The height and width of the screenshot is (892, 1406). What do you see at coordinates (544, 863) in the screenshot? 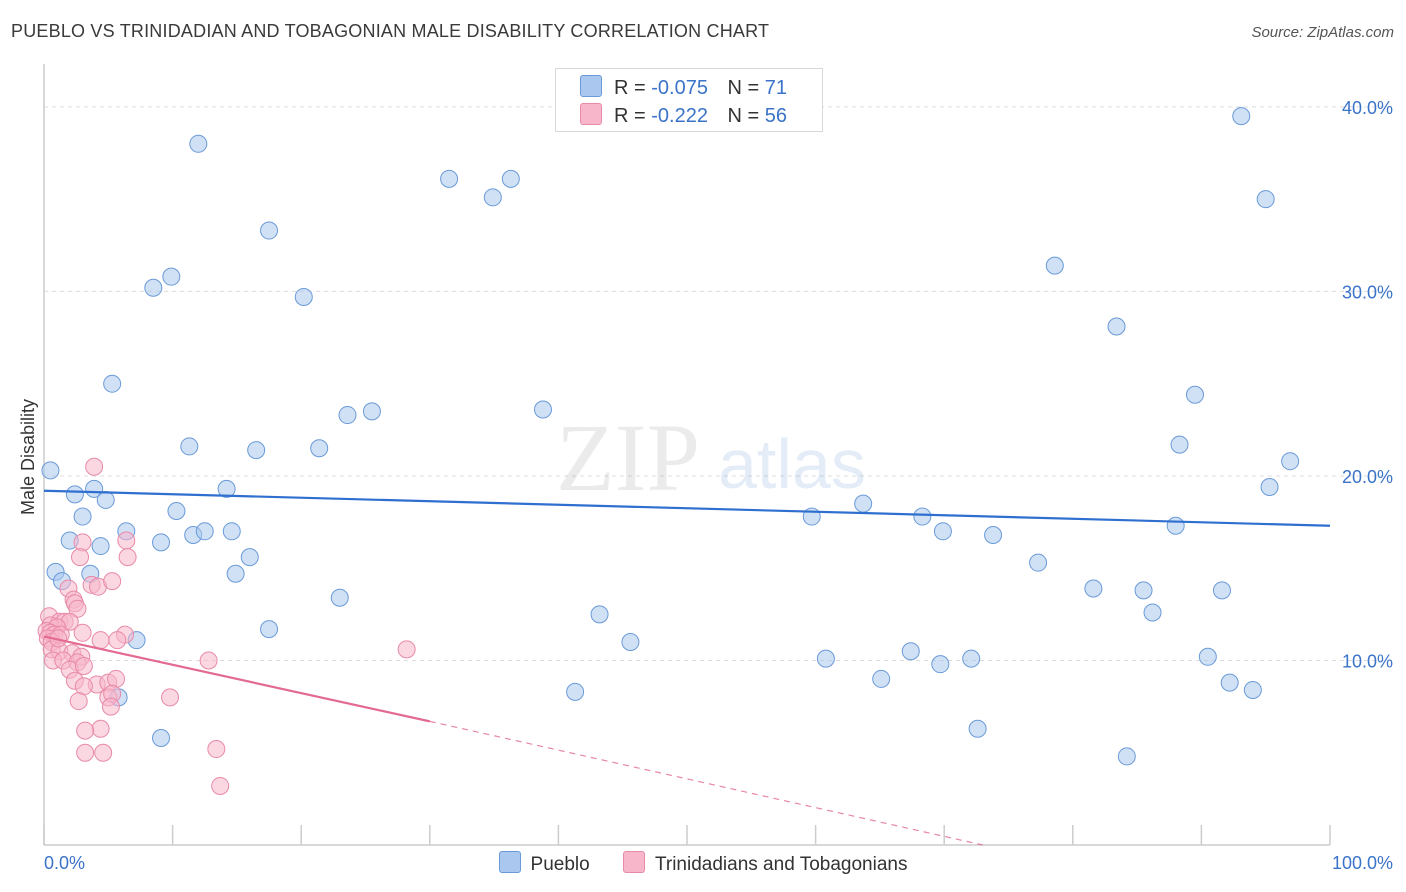
I see `legend-item-pueblo: Pueblo` at bounding box center [544, 863].